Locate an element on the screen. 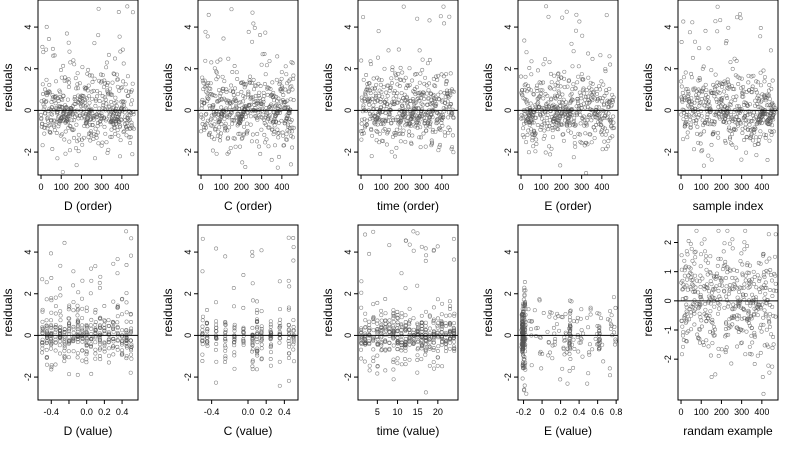  x-tick-label: 100 is located at coordinates (381, 187).